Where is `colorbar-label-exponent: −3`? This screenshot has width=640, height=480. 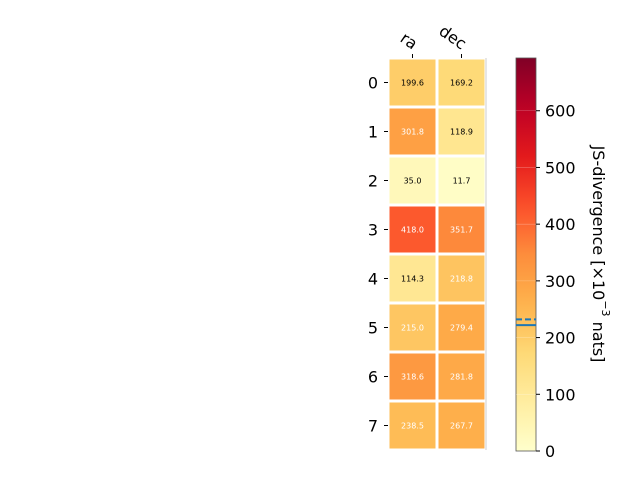
colorbar-label-exponent: −3 is located at coordinates (605, 308).